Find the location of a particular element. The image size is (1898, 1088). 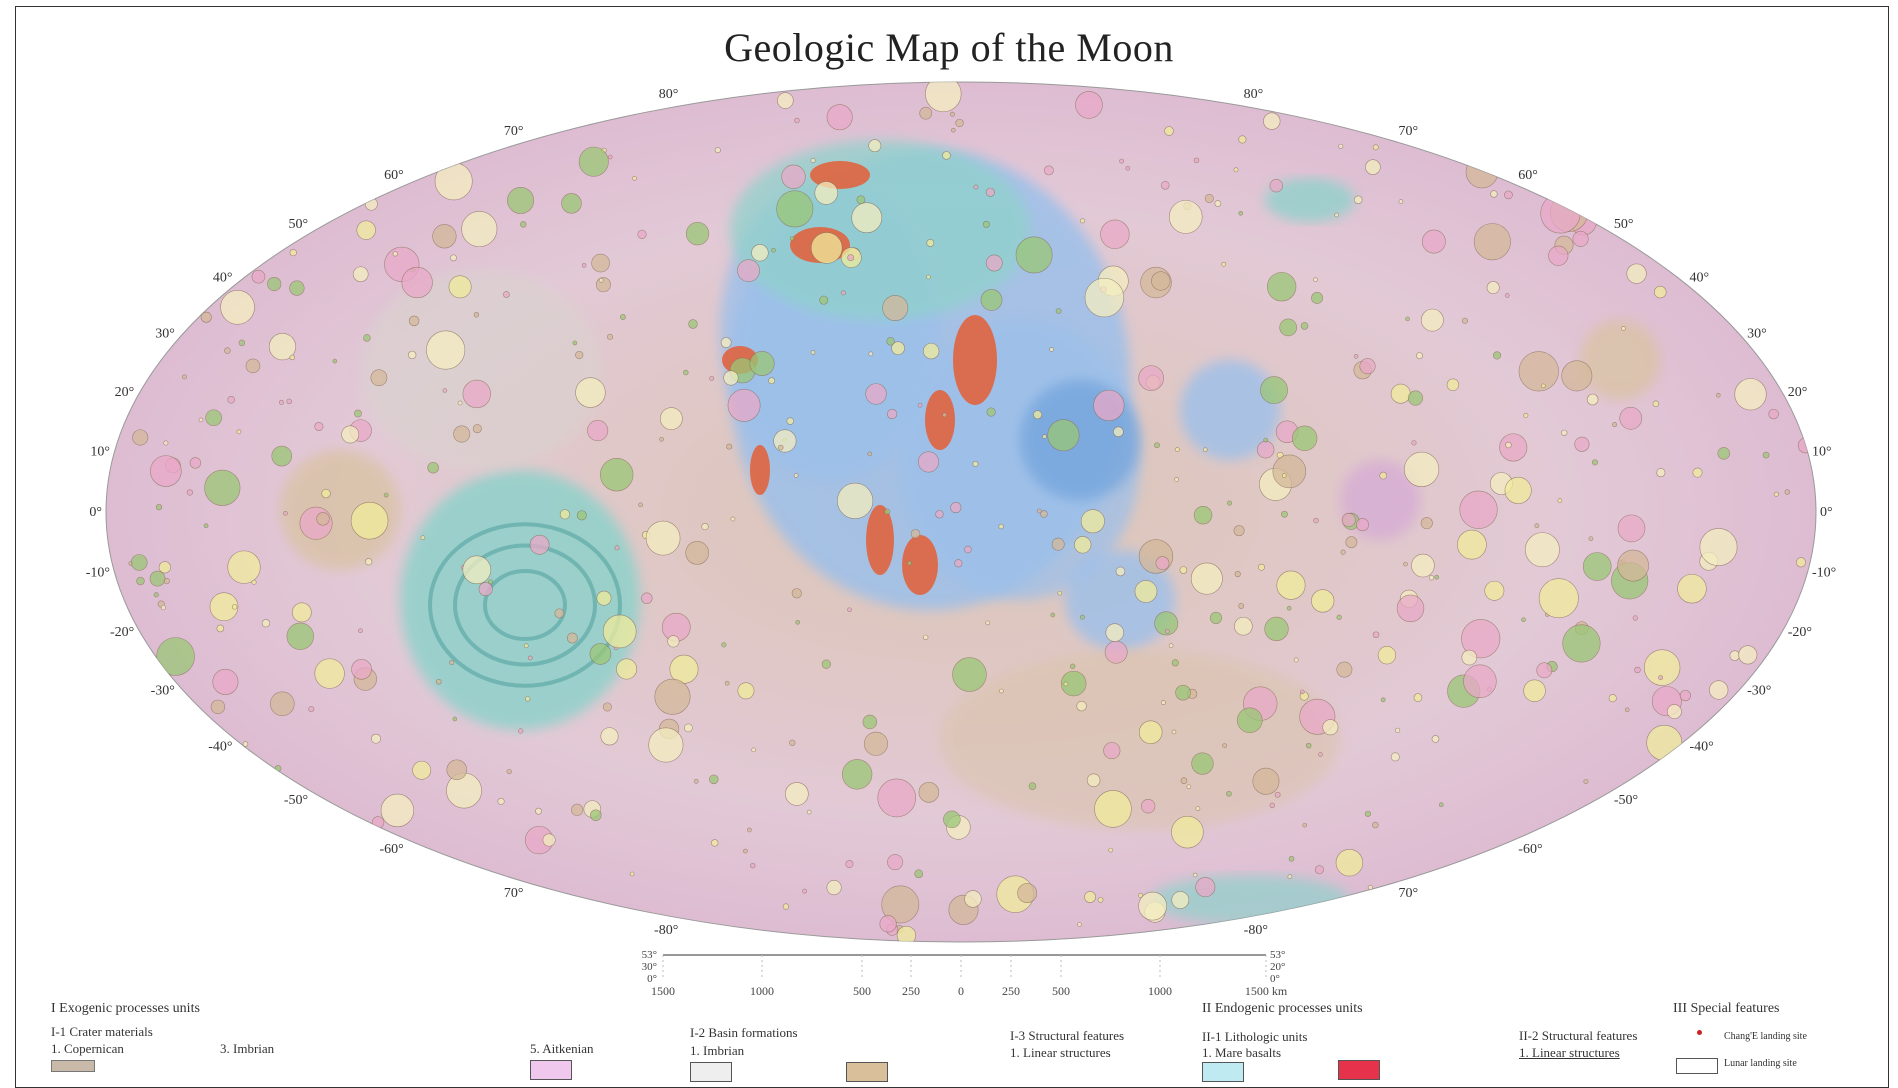

scale-tick-label: 1500 is located at coordinates (663, 991).